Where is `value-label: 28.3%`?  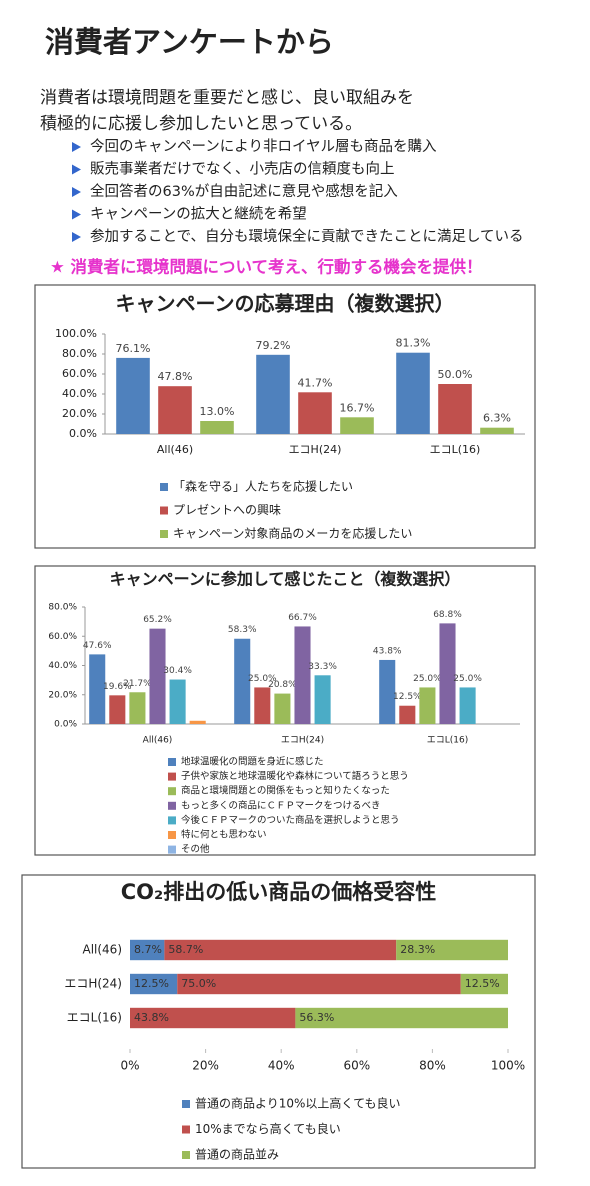
value-label: 28.3% is located at coordinates (417, 949).